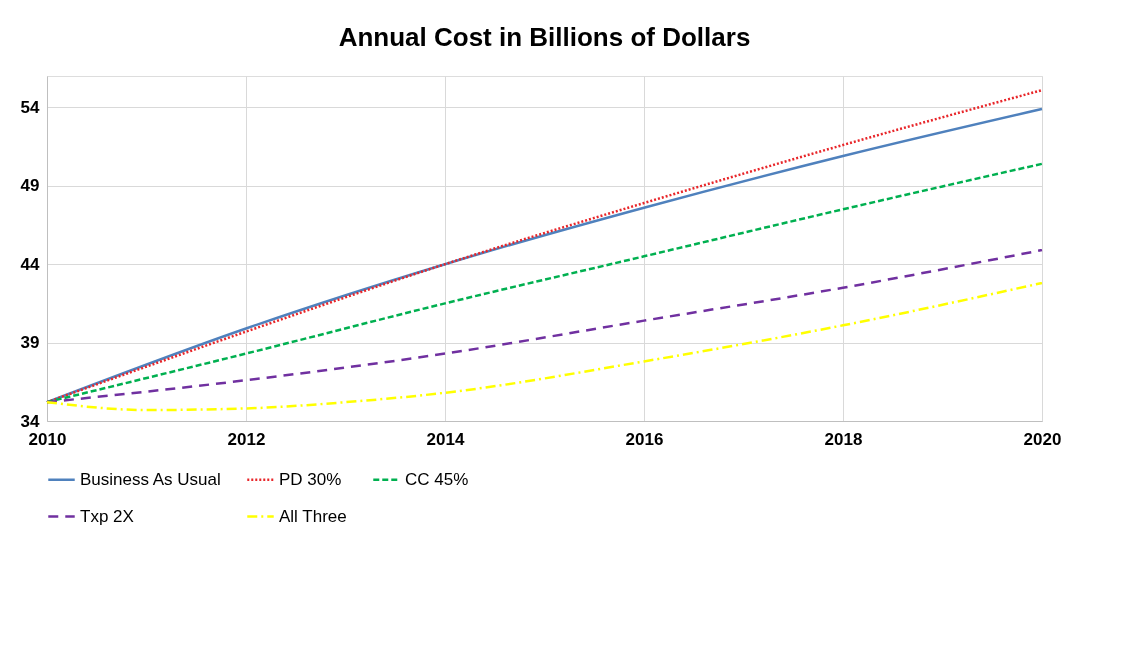 The width and height of the screenshot is (1138, 670). What do you see at coordinates (310, 479) in the screenshot?
I see `legend-label: PD 30%` at bounding box center [310, 479].